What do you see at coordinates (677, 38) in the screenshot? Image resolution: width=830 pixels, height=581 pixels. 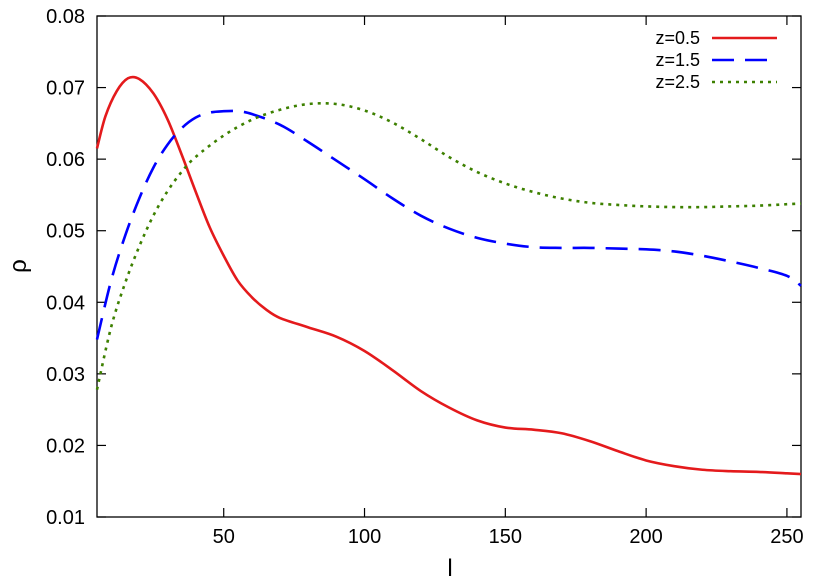 I see `legend-label-1: z=0.5` at bounding box center [677, 38].